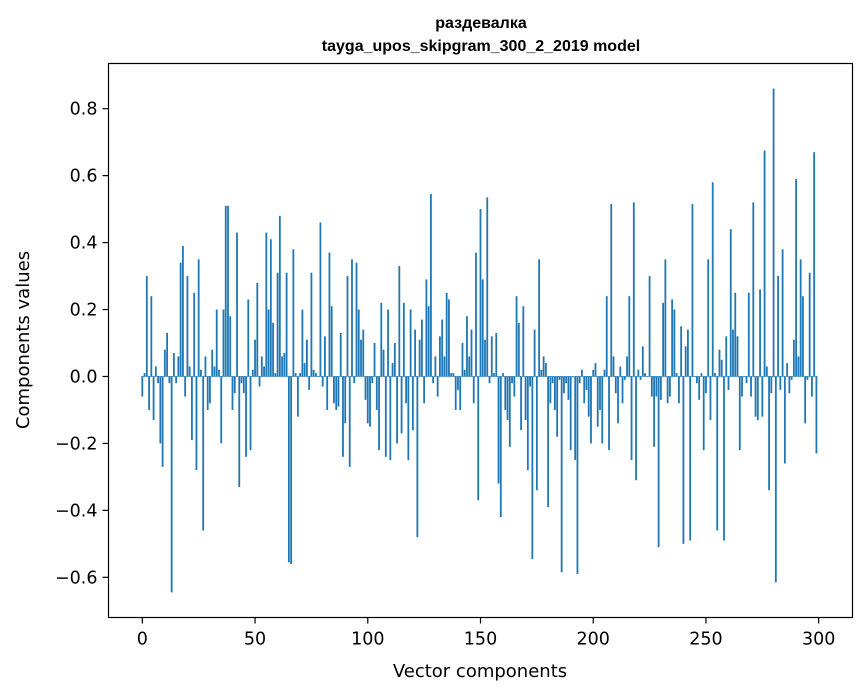 This screenshot has height=696, width=867. I want to click on x-tick-label-100: 100, so click(367, 640).